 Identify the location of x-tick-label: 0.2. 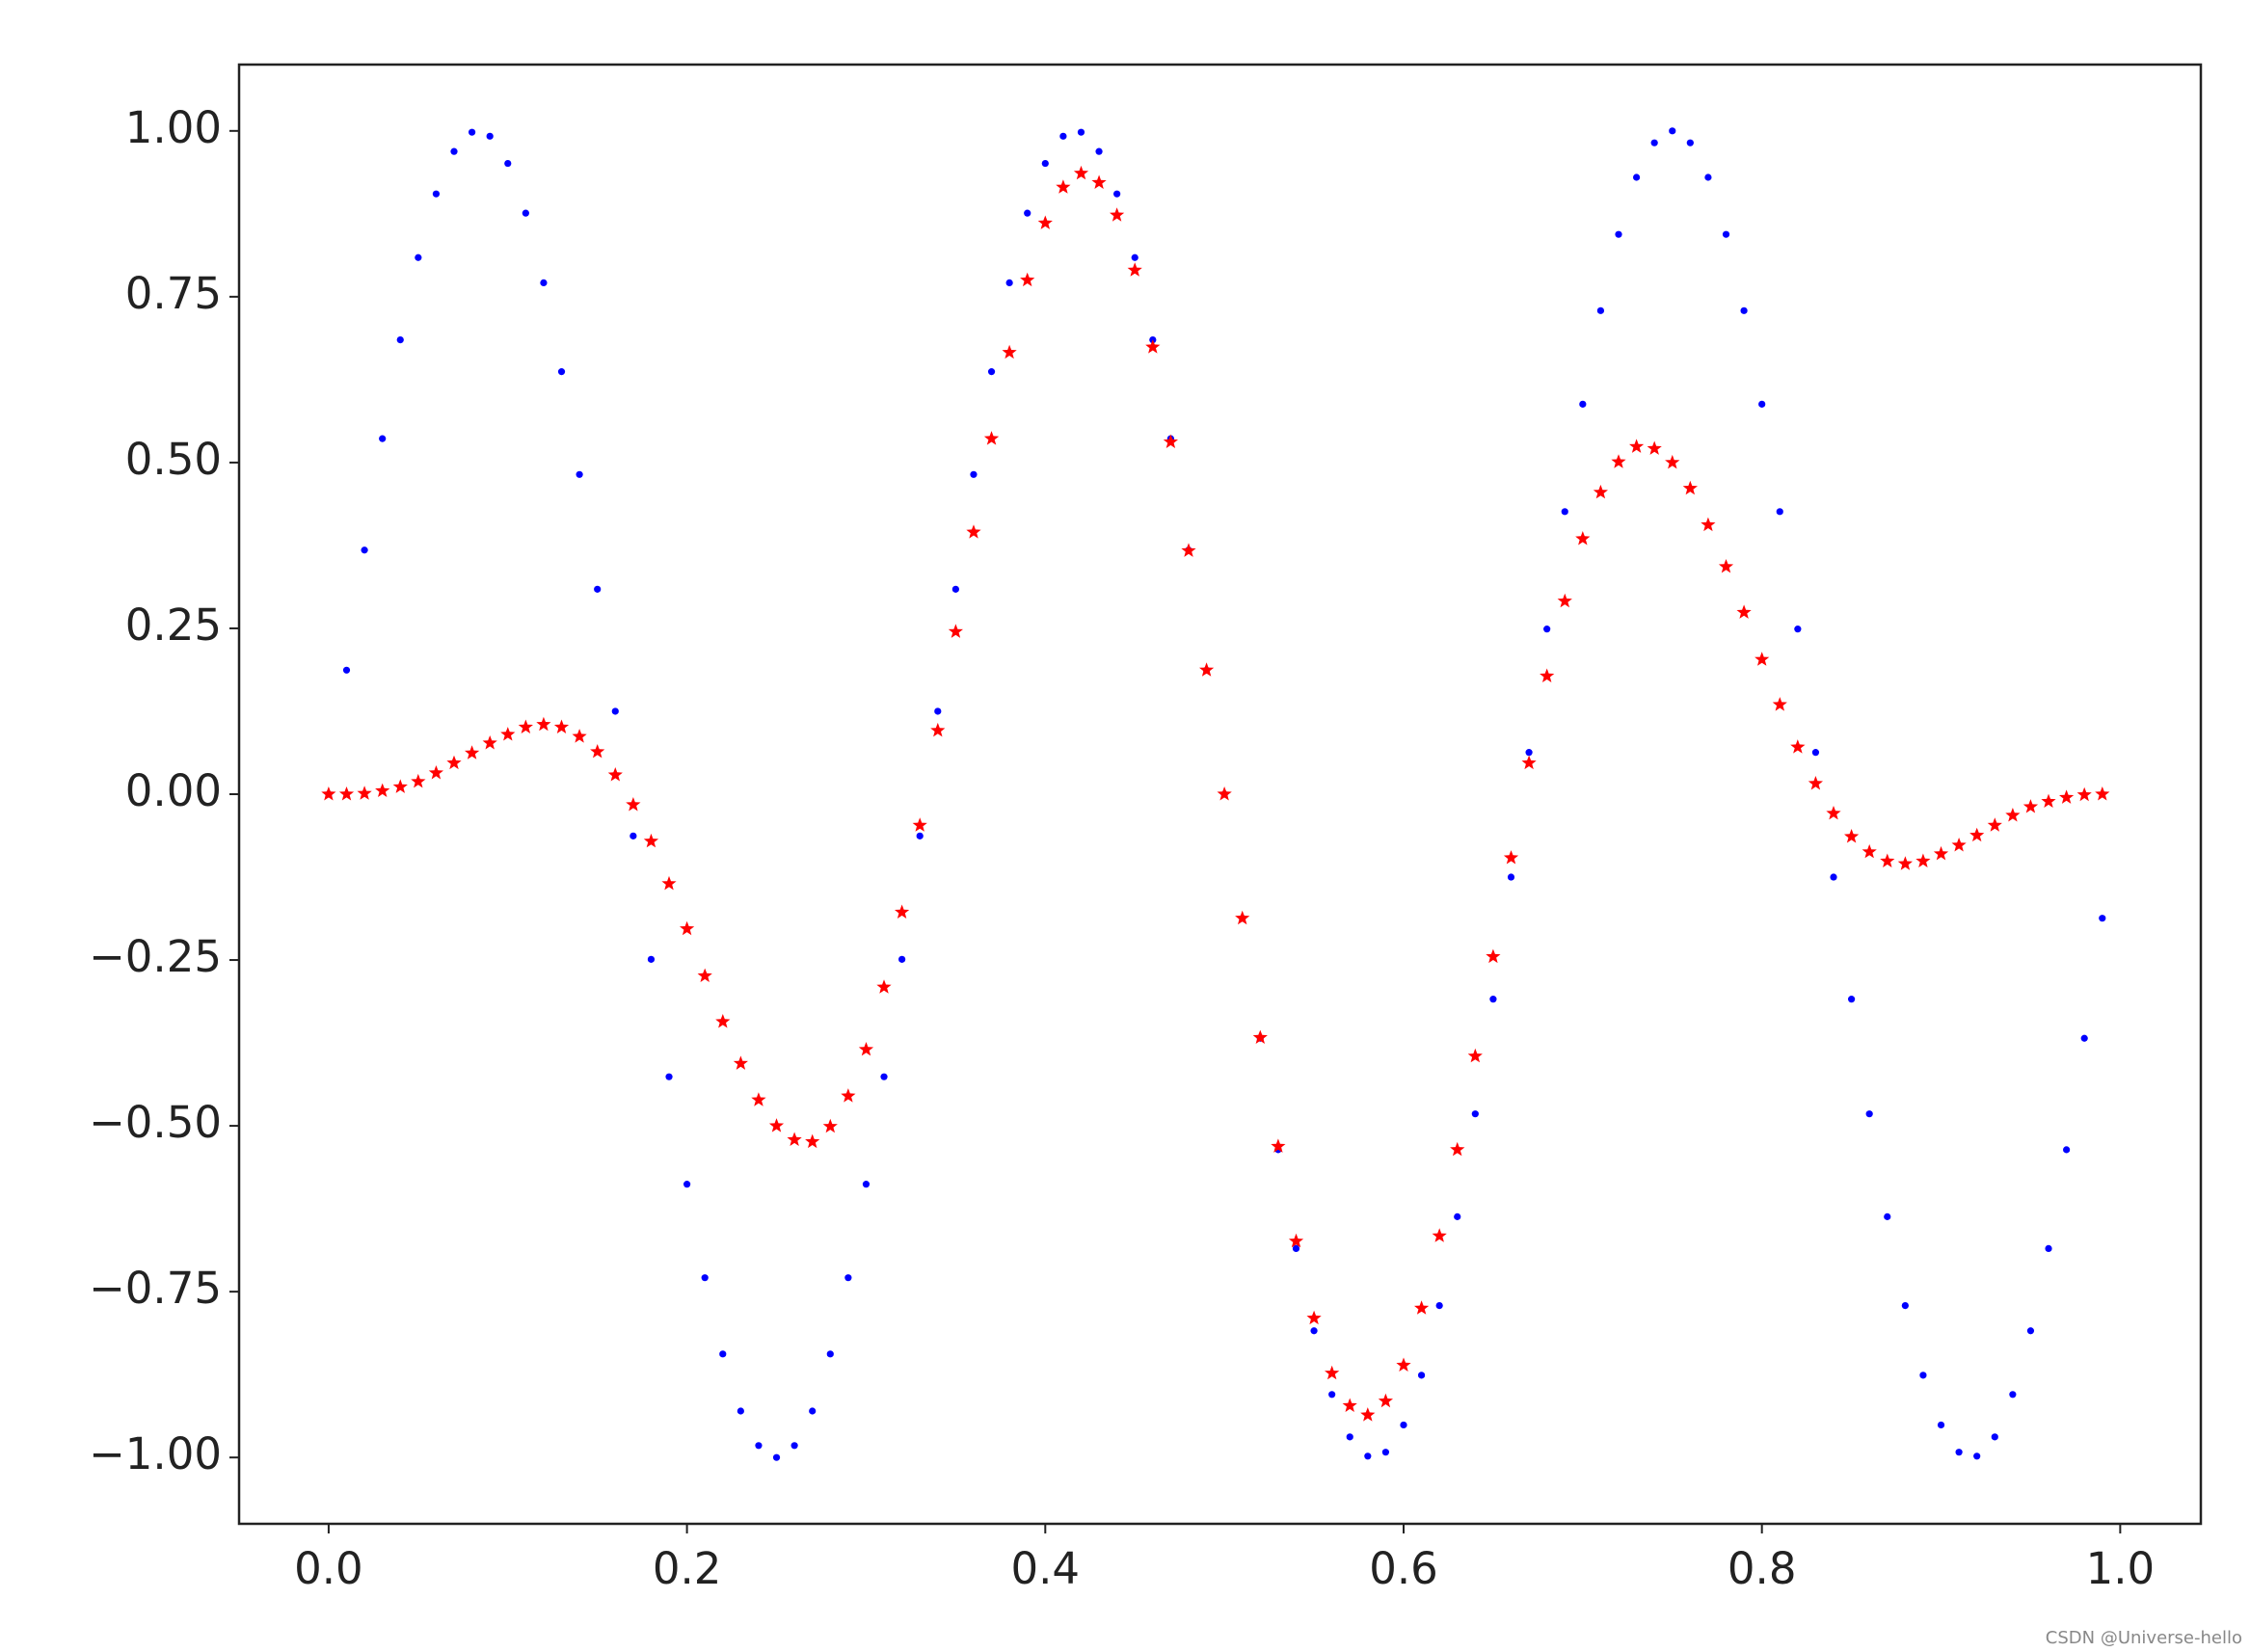
(688, 1568).